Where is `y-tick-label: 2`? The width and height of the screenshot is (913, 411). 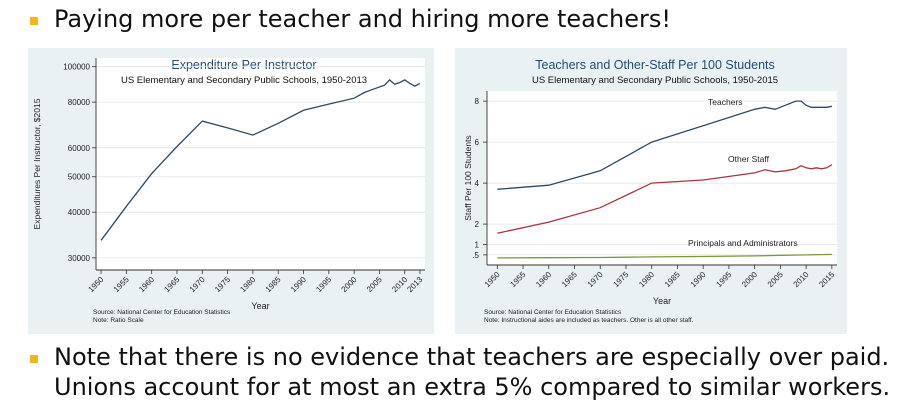
y-tick-label: 2 is located at coordinates (477, 224).